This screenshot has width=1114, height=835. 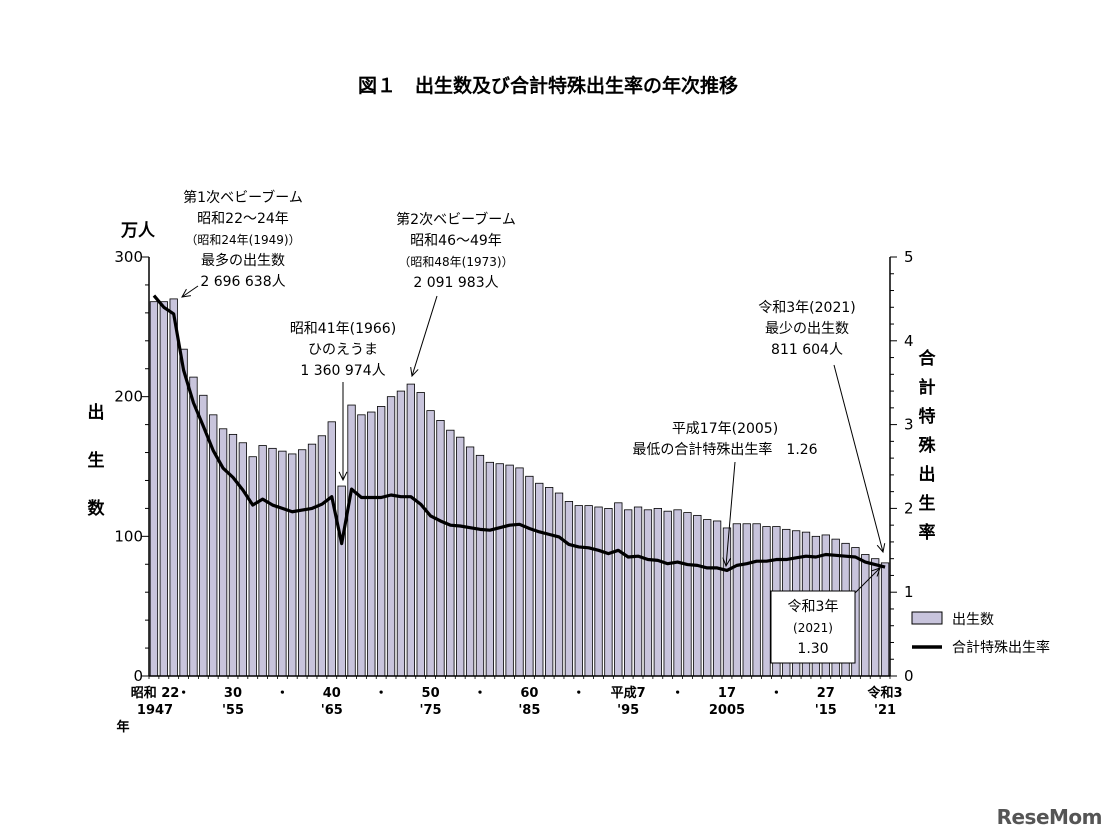 I want to click on bar-1992, so click(x=598, y=591).